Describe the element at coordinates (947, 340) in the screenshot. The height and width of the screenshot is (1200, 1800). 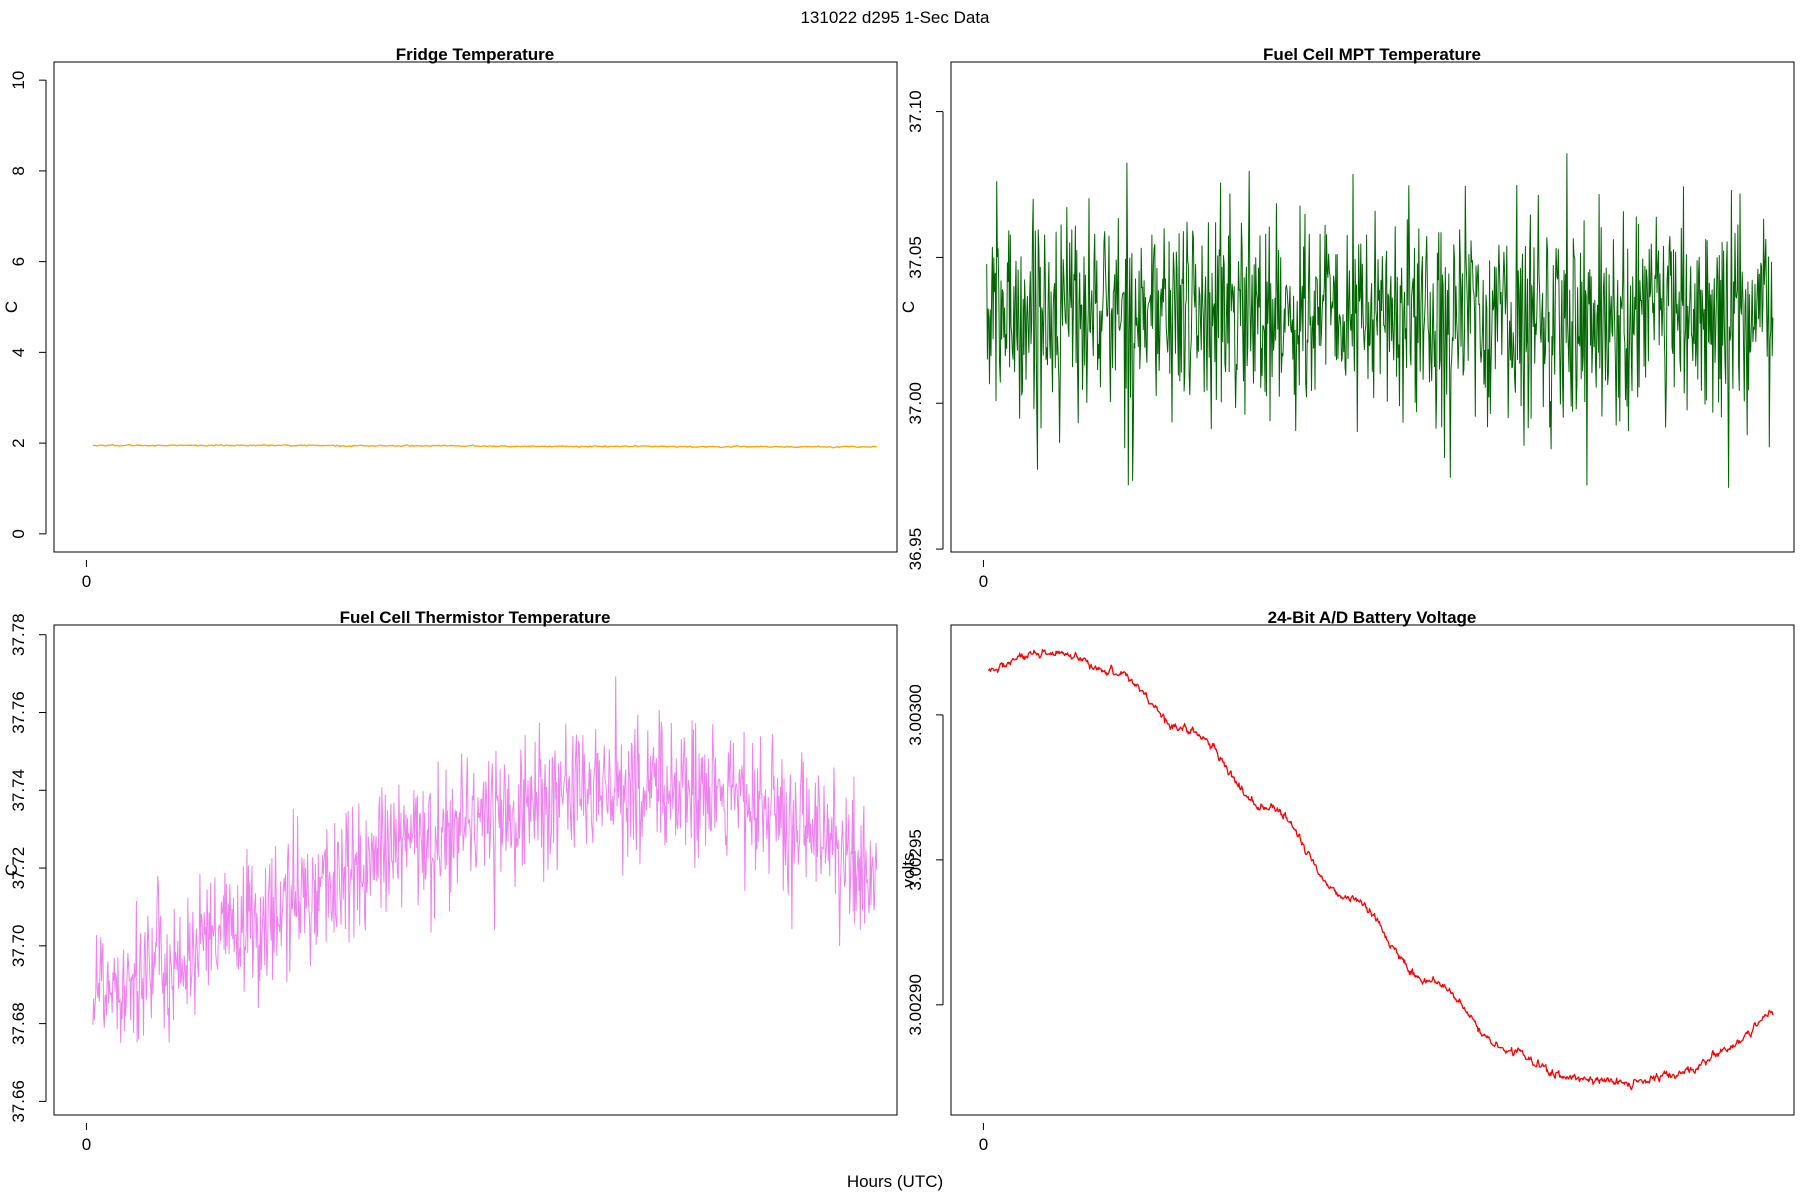
I see `tick-layer: 36.95 37.00 37.05 37.10 0` at that location.